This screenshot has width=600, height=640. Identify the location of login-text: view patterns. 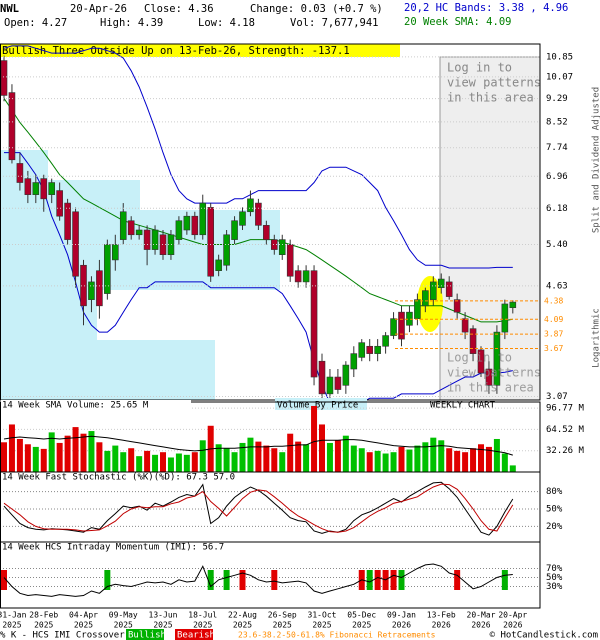
(494, 83).